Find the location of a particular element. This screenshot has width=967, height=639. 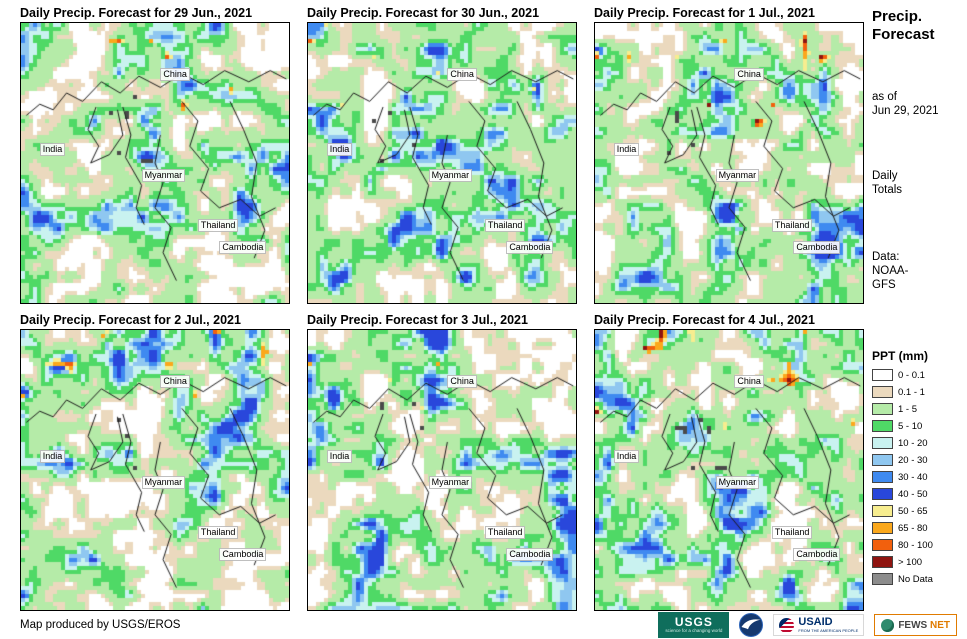

legend-label: 10 - 20 is located at coordinates (913, 443).